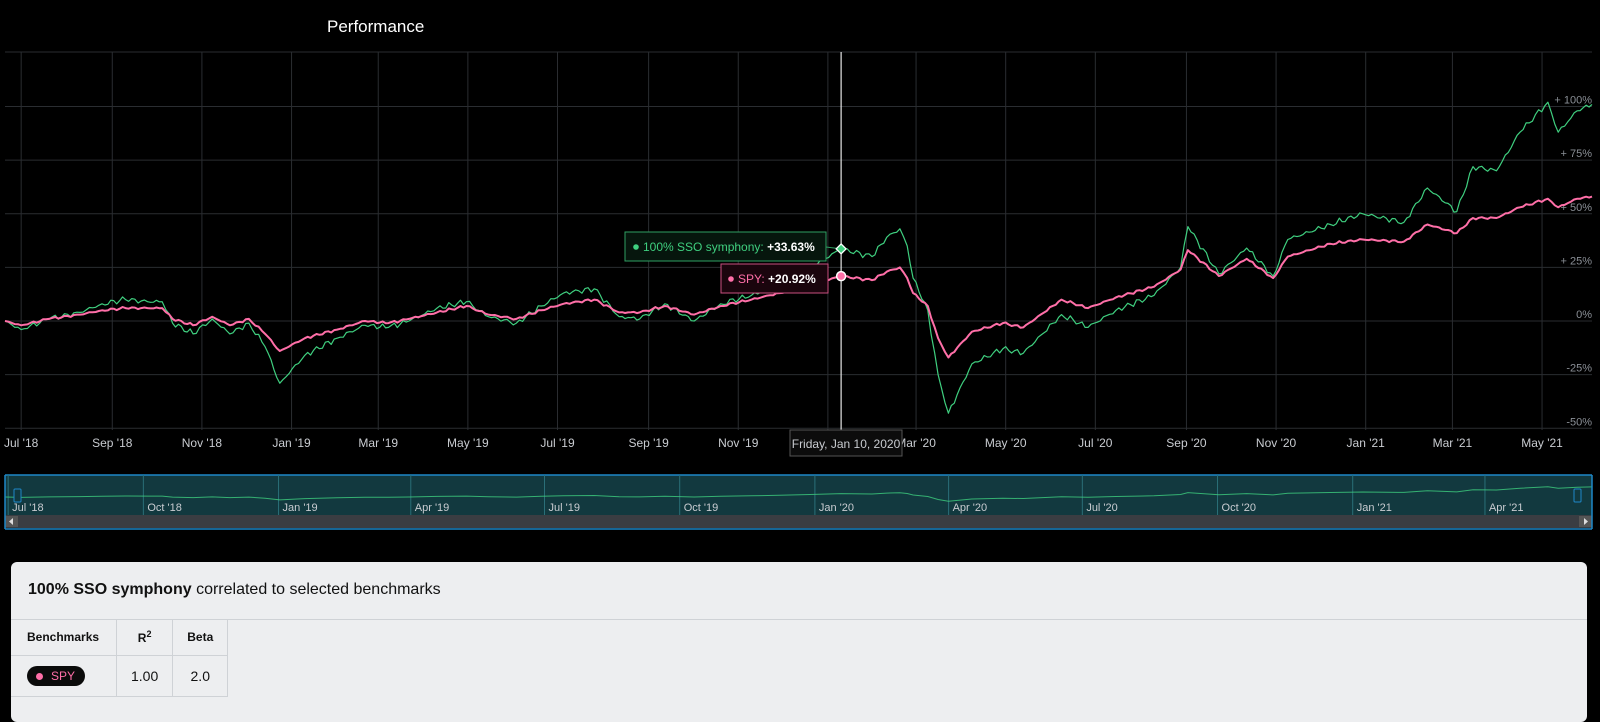 The image size is (1600, 722). What do you see at coordinates (202, 443) in the screenshot?
I see `x-tick-label: Nov '18` at bounding box center [202, 443].